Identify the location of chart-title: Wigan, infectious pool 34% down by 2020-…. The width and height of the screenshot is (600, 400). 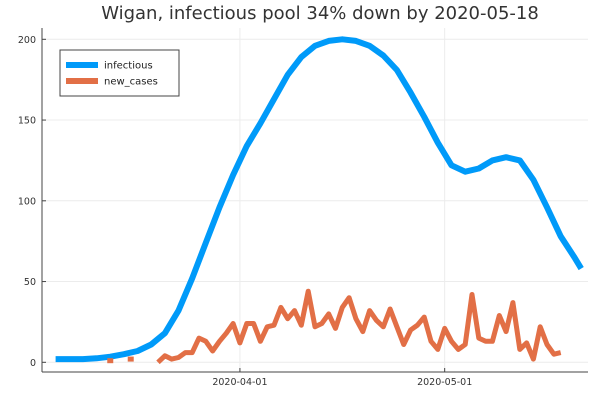
(320, 13).